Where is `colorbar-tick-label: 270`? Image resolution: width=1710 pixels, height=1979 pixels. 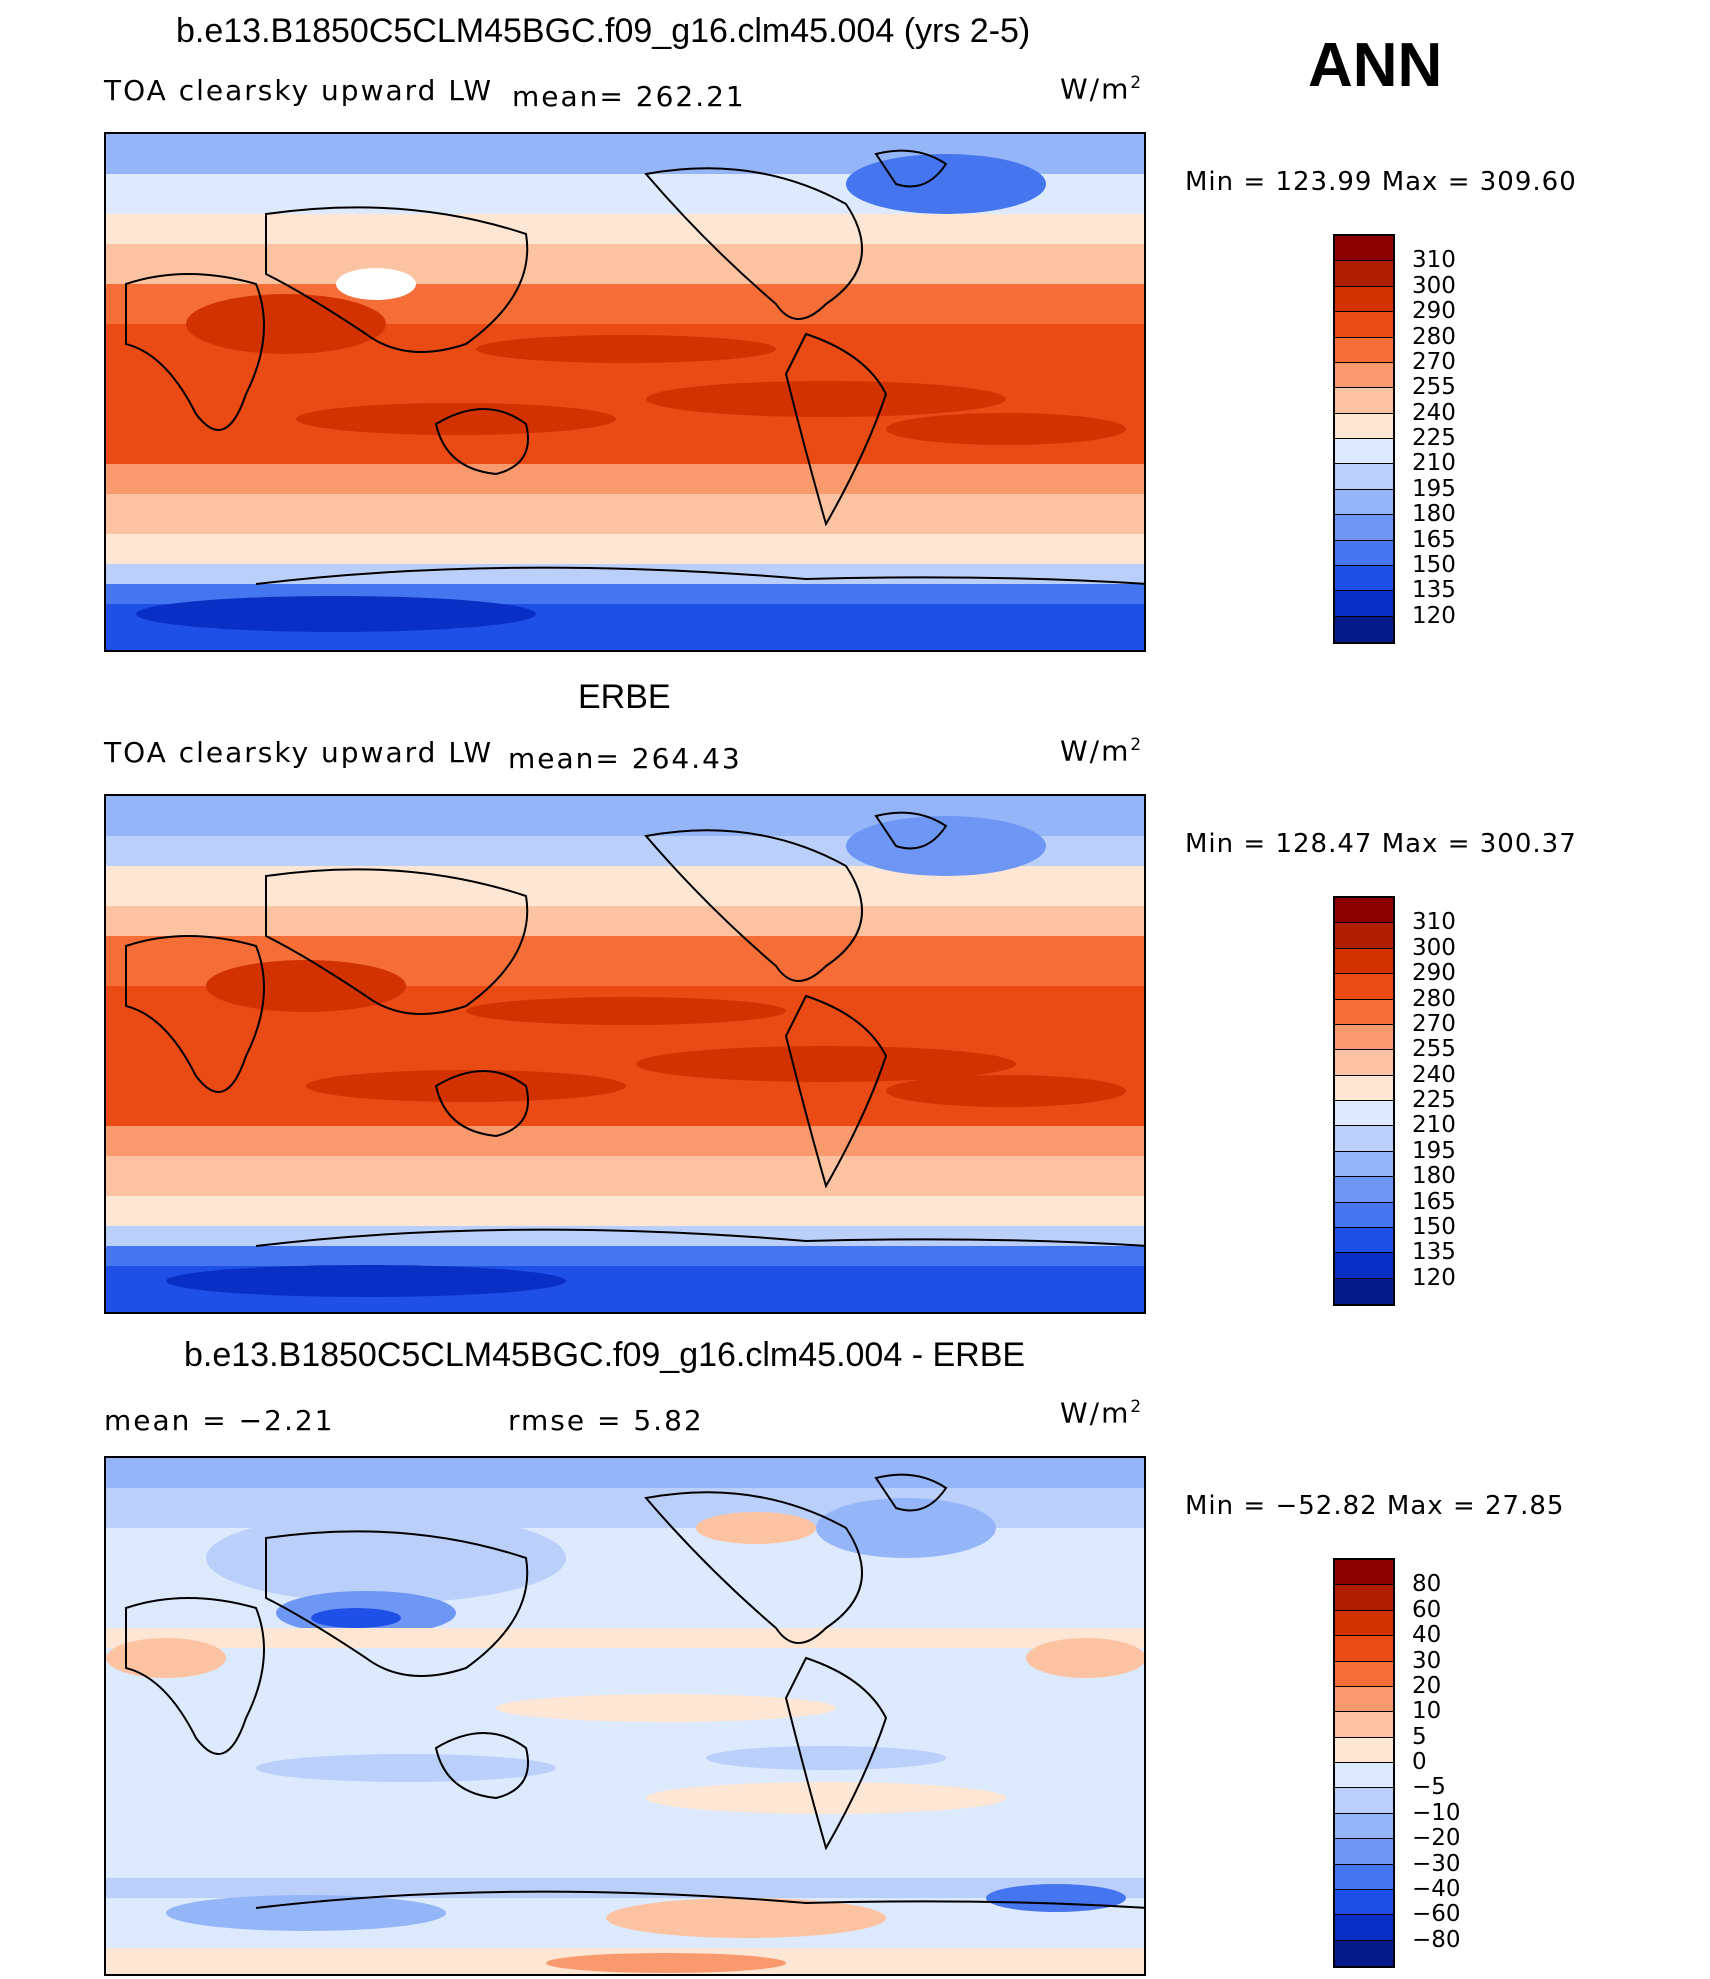 colorbar-tick-label: 270 is located at coordinates (1434, 361).